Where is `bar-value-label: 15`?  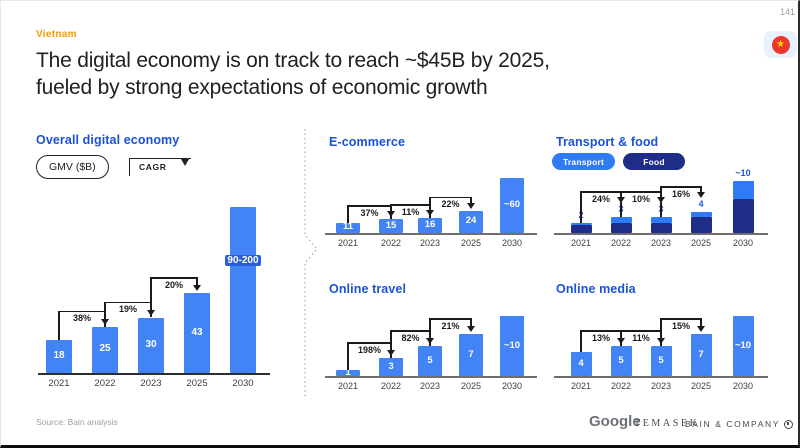 bar-value-label: 15 is located at coordinates (391, 225).